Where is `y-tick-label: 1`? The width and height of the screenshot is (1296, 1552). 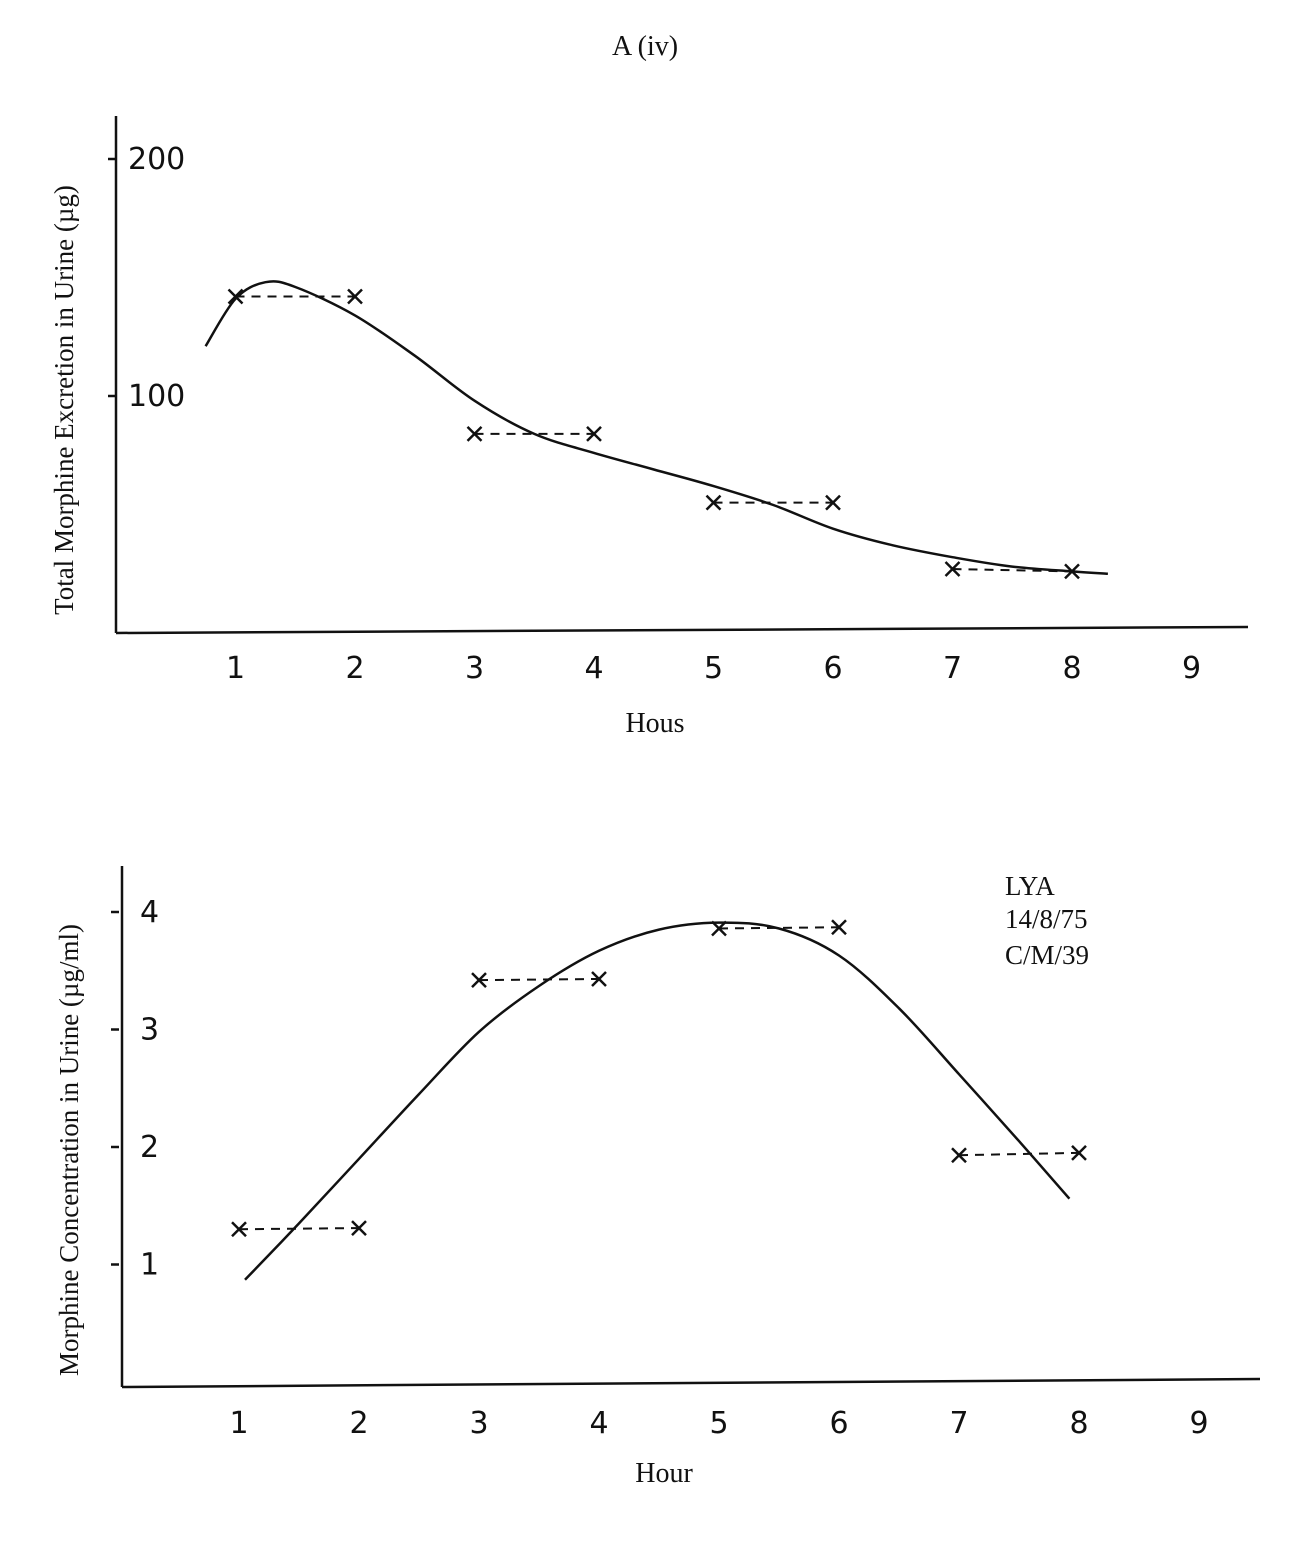 y-tick-label: 1 is located at coordinates (149, 1265).